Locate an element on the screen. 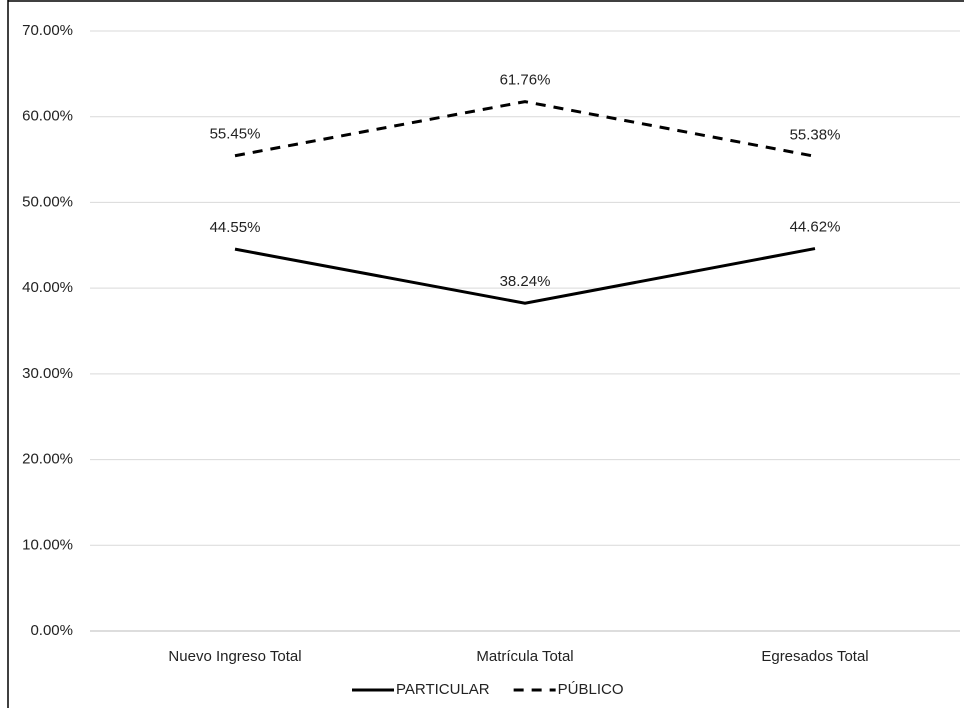  x-tick-label: Egresados Total is located at coordinates (814, 656).